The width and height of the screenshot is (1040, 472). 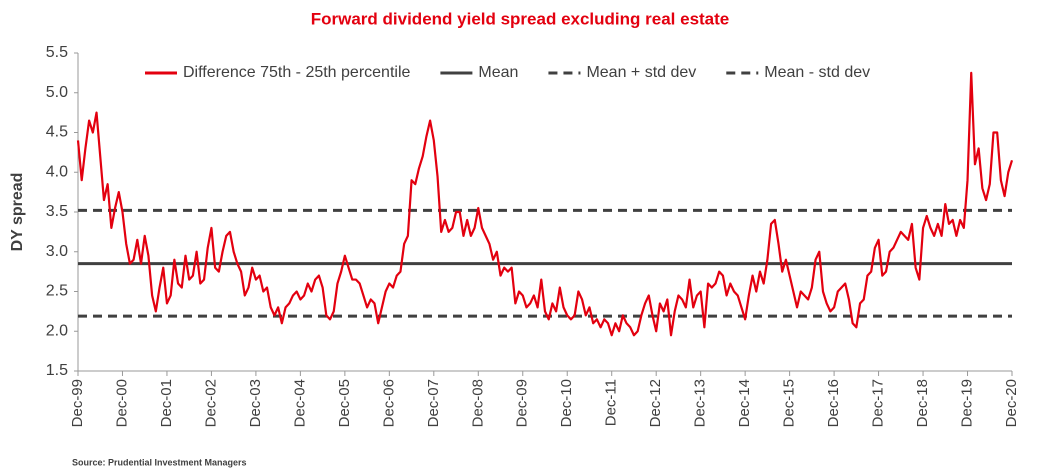 What do you see at coordinates (522, 403) in the screenshot?
I see `x-tick-label: Dec-09` at bounding box center [522, 403].